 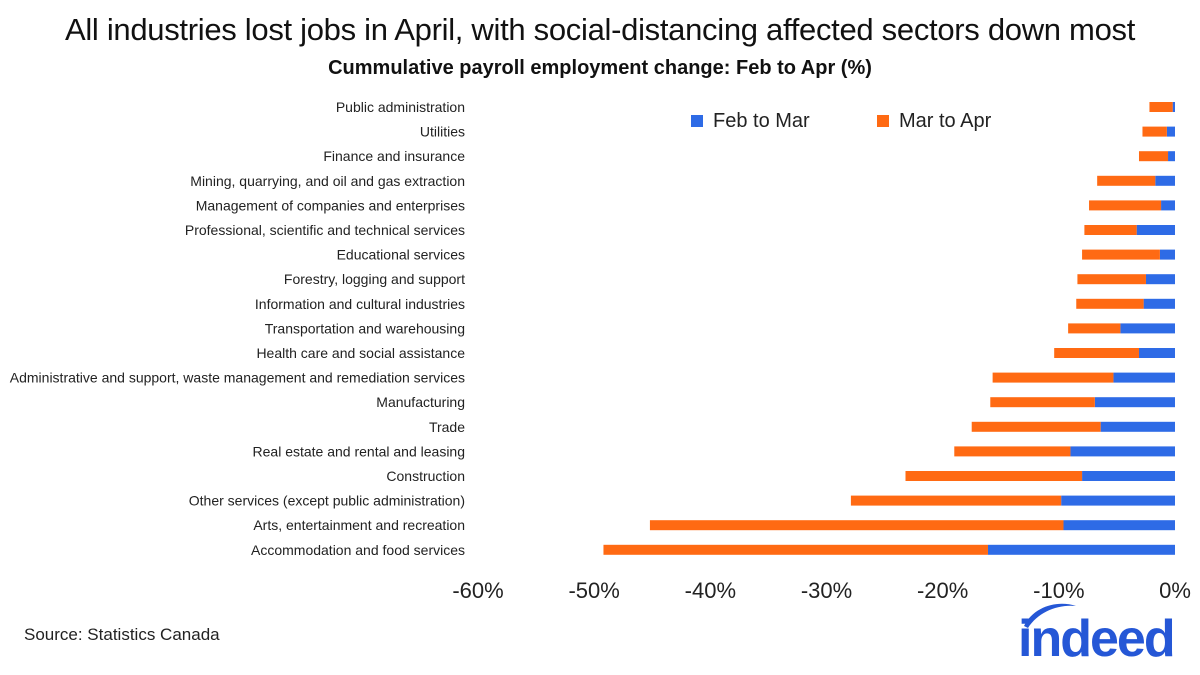 I want to click on indeed-logo: indeed, so click(x=1097, y=634).